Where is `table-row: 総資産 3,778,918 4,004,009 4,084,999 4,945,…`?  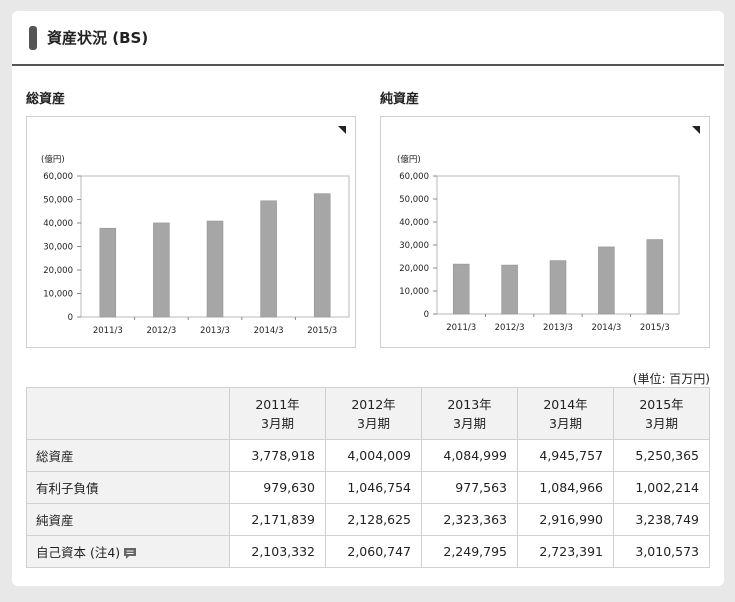 table-row: 総資産 3,778,918 4,004,009 4,084,999 4,945,… is located at coordinates (368, 455).